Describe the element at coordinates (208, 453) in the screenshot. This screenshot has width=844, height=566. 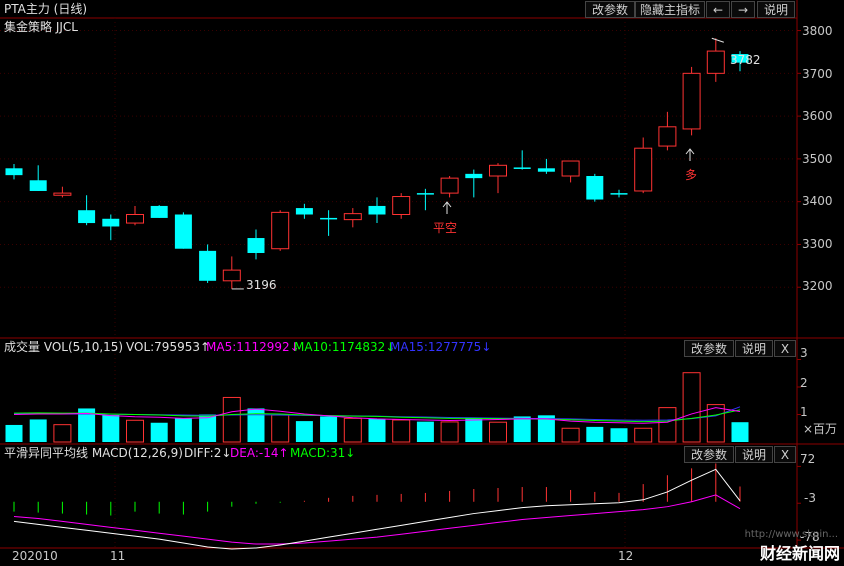
I see `macd-diff-value: DIFF:2↓` at that location.